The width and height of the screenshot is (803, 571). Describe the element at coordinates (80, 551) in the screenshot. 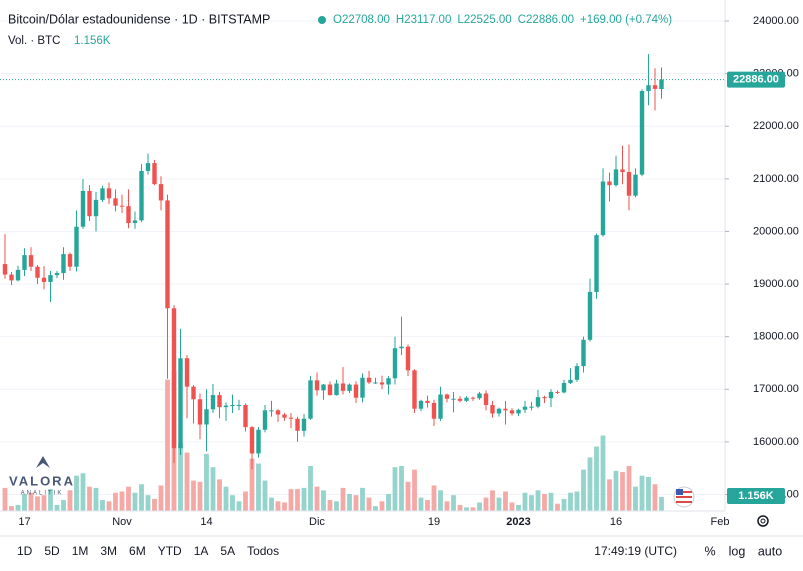

I see `interval-button: 1M` at that location.